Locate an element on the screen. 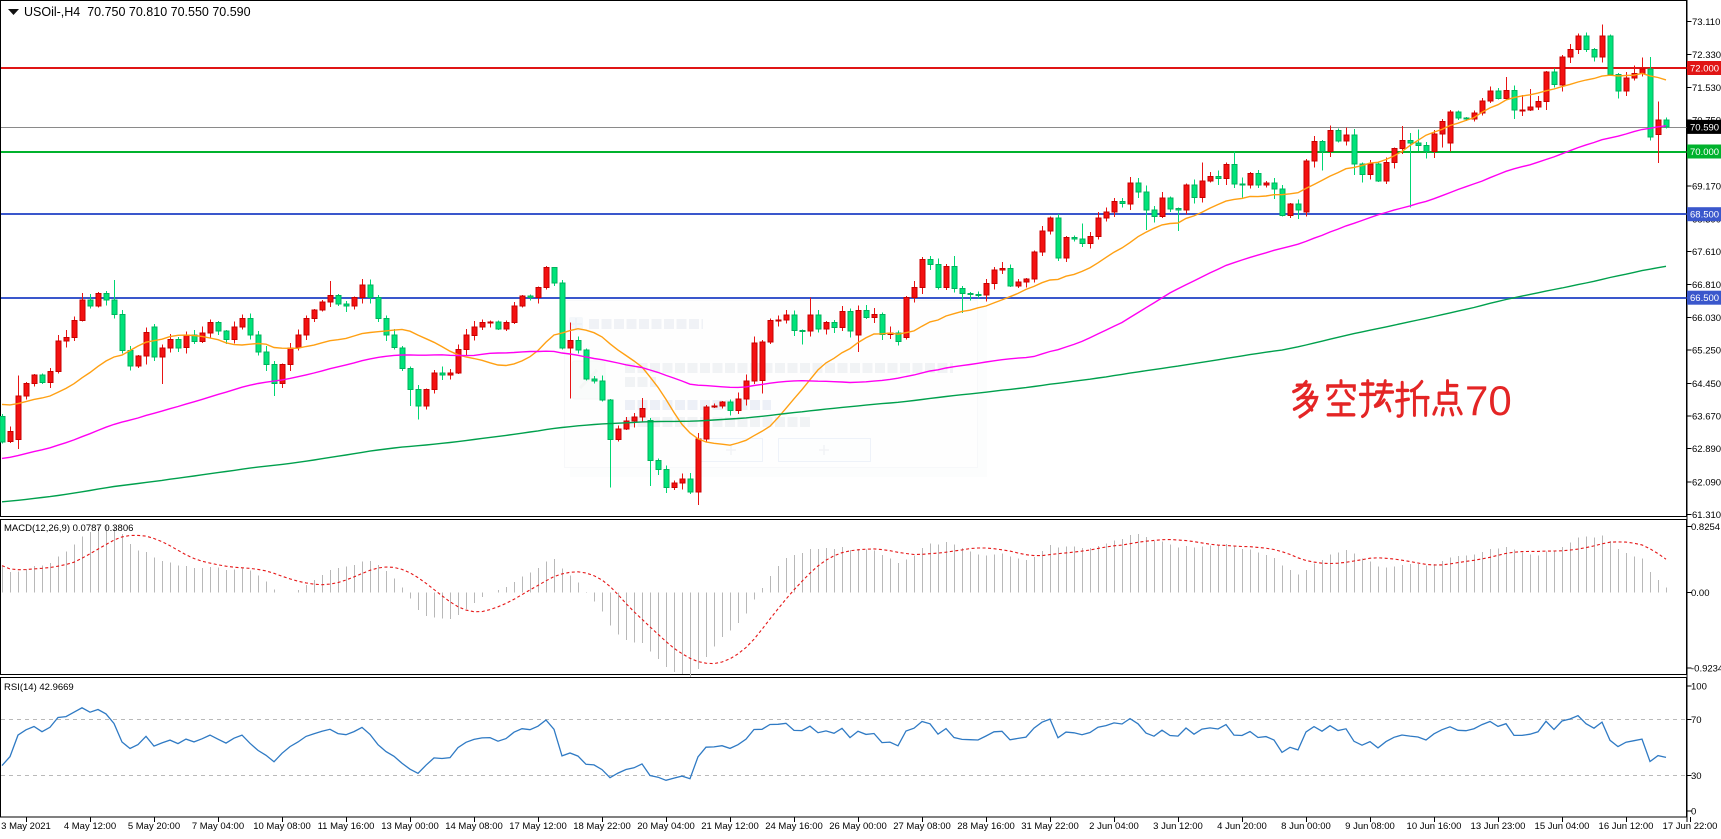 This screenshot has height=839, width=1721. svg-text: 2 Jun 04:00 is located at coordinates (1114, 826).